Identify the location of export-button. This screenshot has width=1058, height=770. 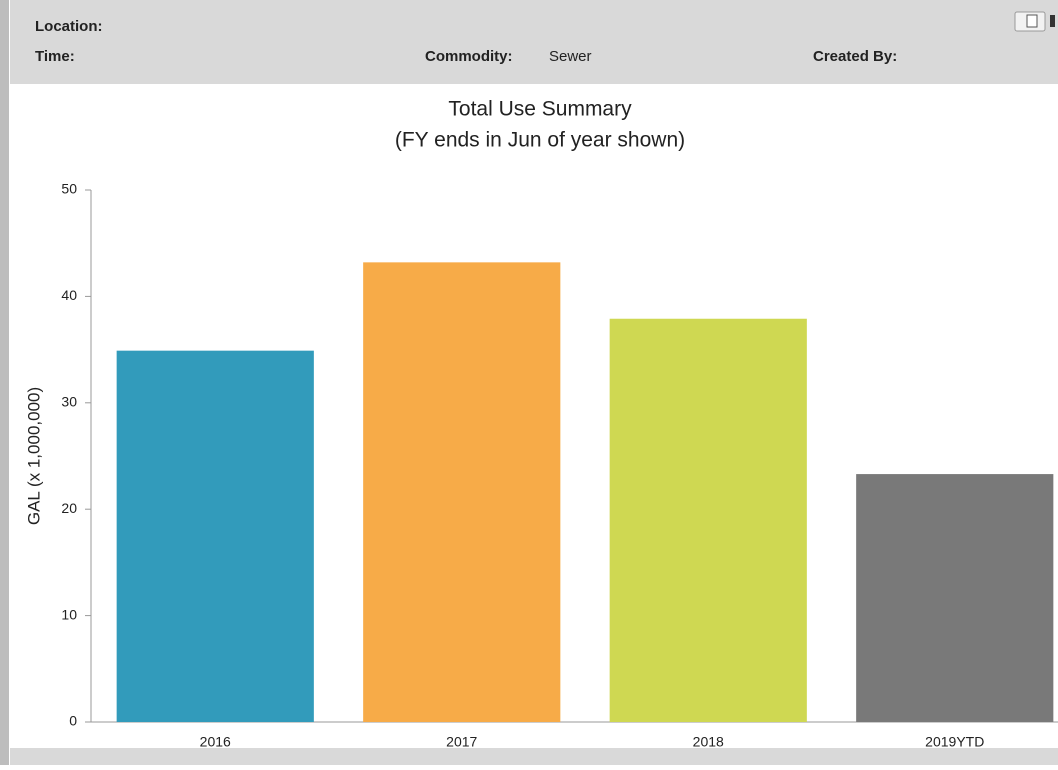
(1034, 21).